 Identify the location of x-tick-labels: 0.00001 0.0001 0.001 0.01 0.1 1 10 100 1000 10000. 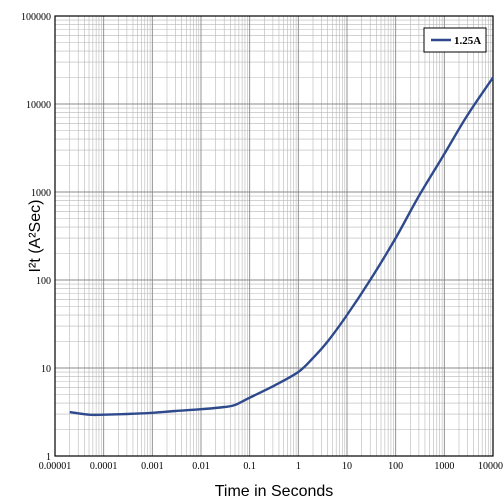
(271, 466).